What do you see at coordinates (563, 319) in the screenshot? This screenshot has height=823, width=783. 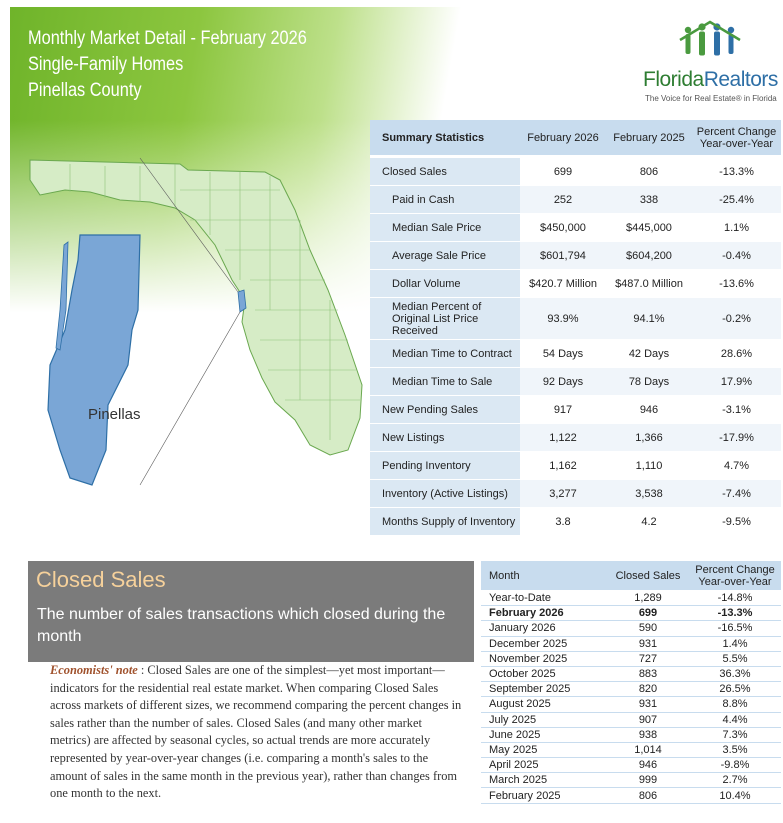 I see `summary-row-current: 93.9%` at bounding box center [563, 319].